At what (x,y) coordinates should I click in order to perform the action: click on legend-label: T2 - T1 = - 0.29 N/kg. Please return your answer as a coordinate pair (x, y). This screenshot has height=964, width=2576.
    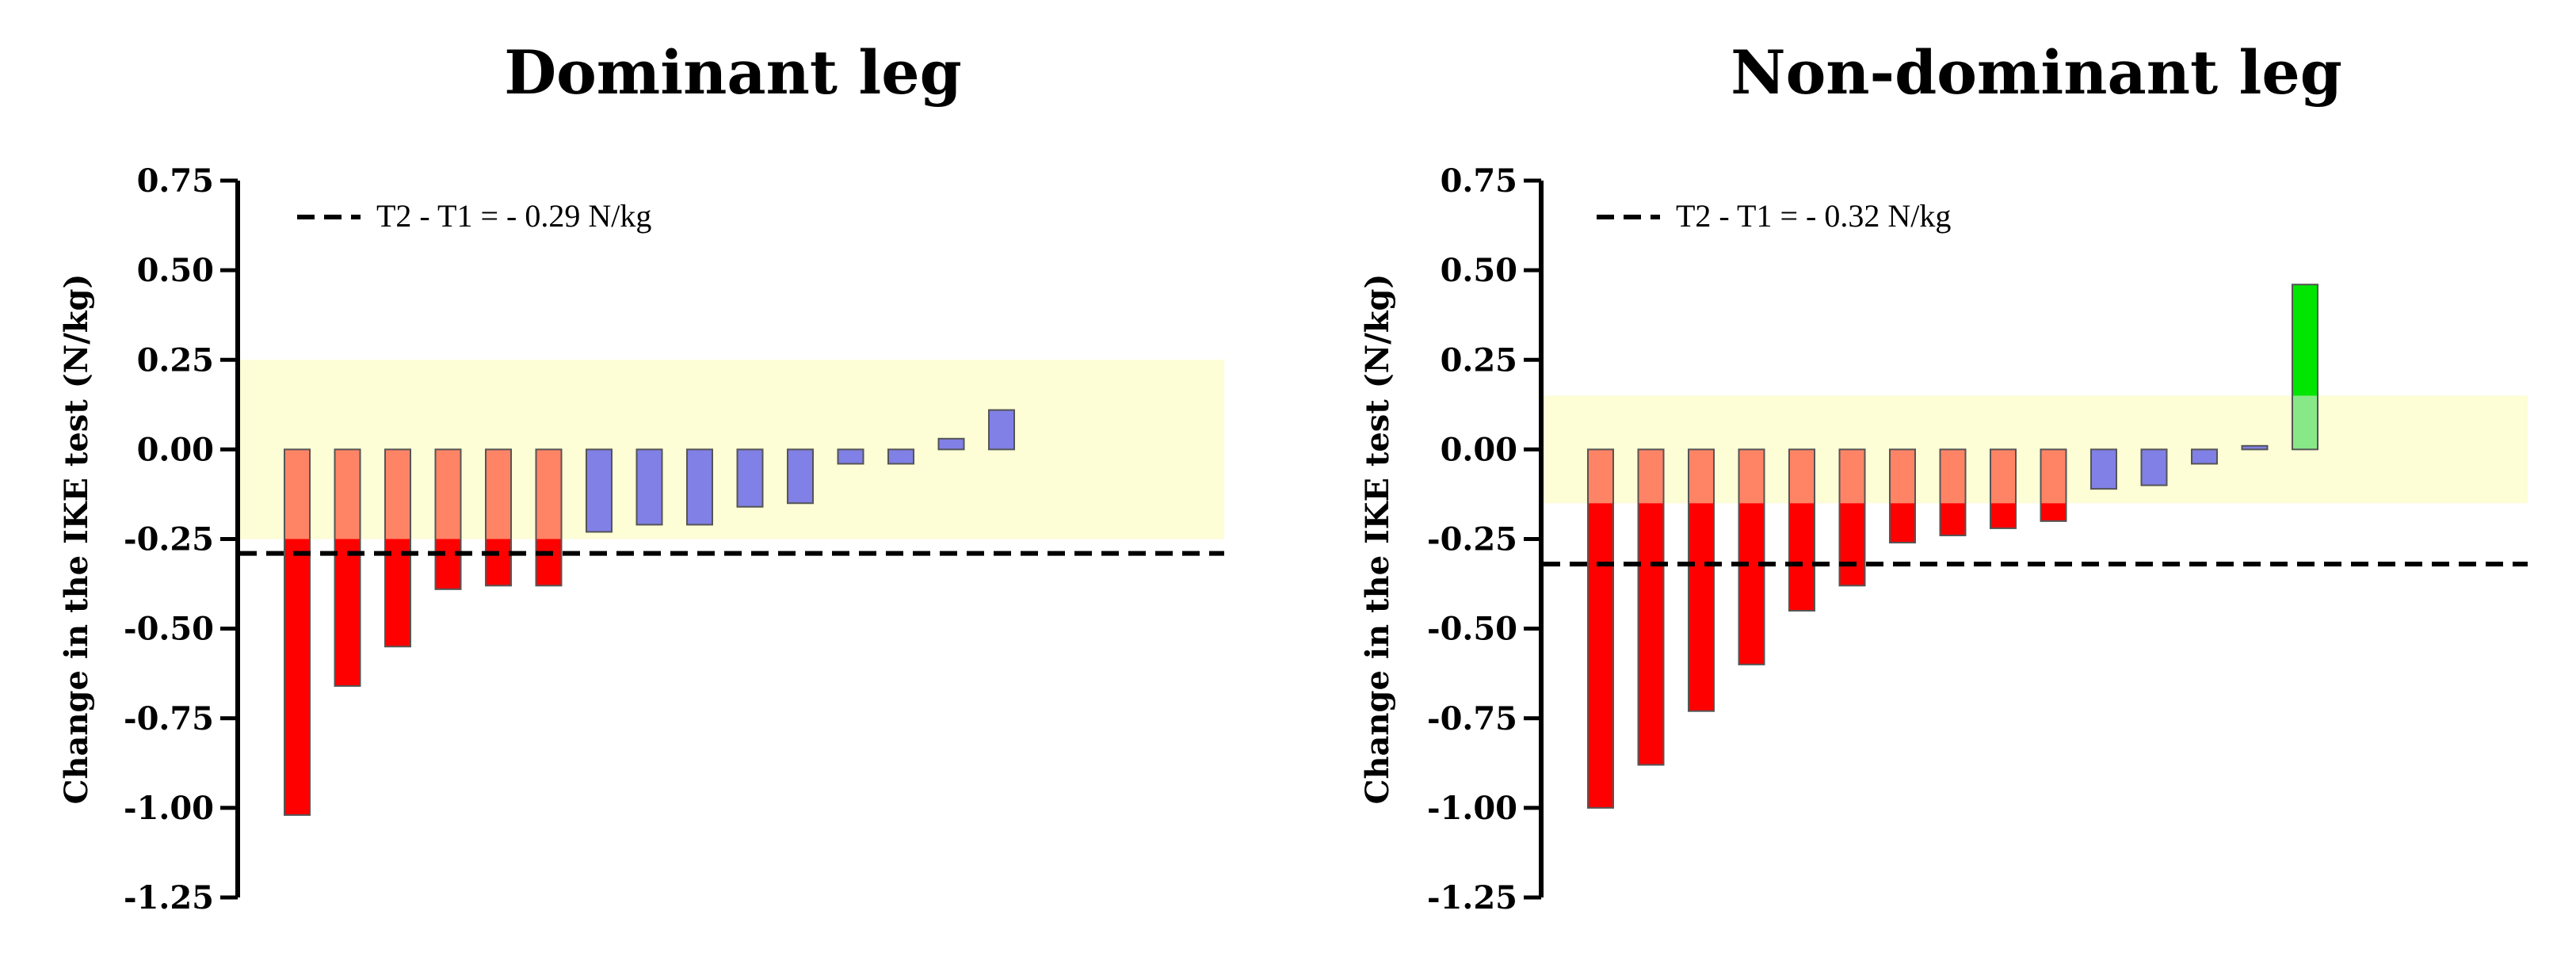
    Looking at the image, I should click on (513, 216).